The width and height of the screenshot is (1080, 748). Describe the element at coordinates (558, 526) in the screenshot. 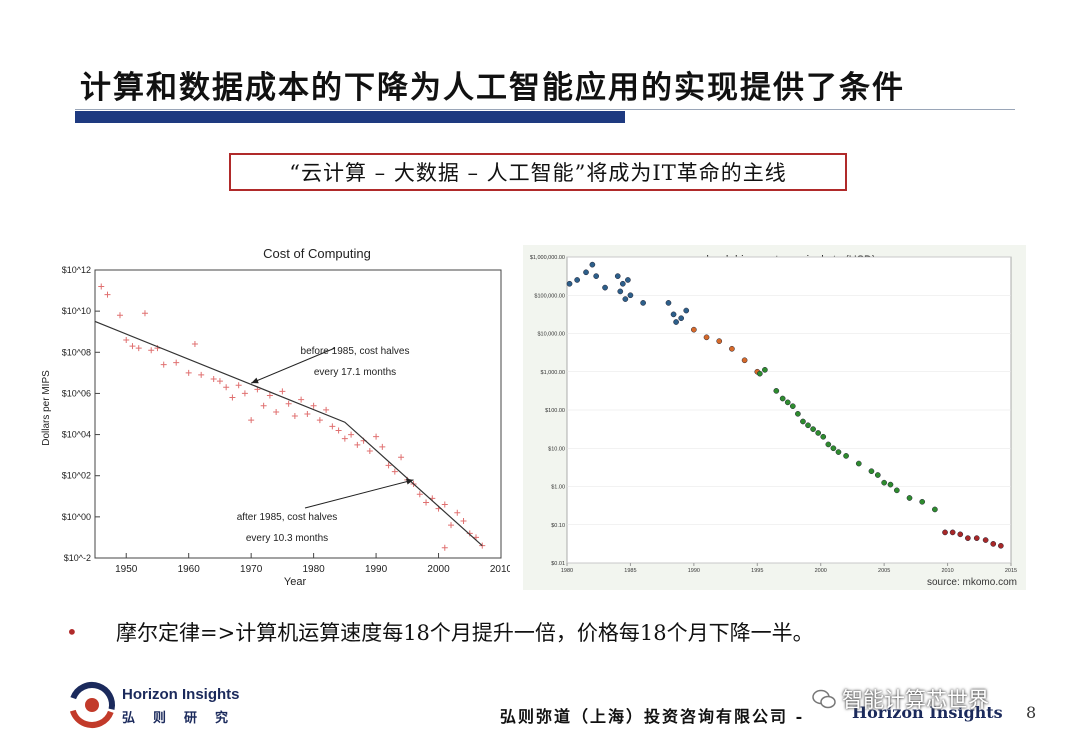

I see `chart2-y-tick-label: $0.10` at that location.